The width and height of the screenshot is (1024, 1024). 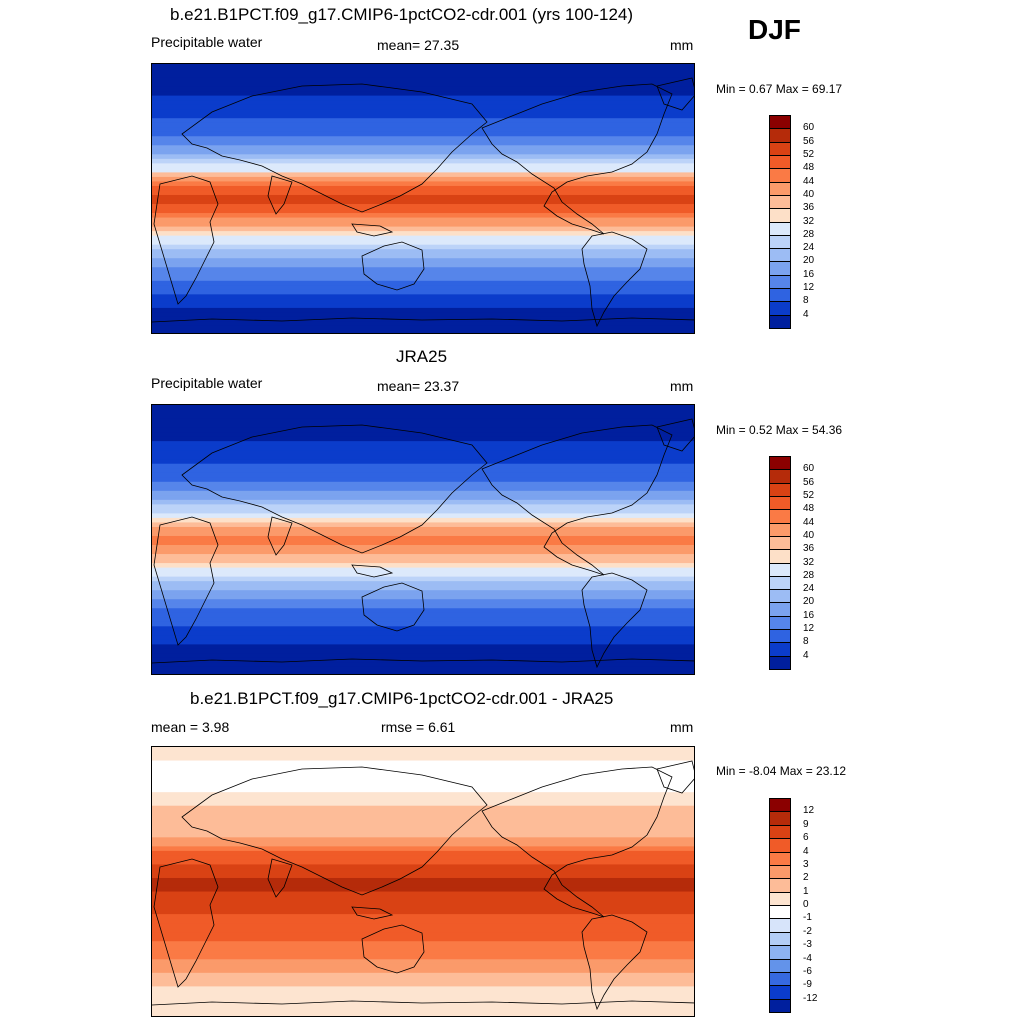 I want to click on panel-2-minmax: Min = 0.52 Max = 54.36, so click(x=779, y=430).